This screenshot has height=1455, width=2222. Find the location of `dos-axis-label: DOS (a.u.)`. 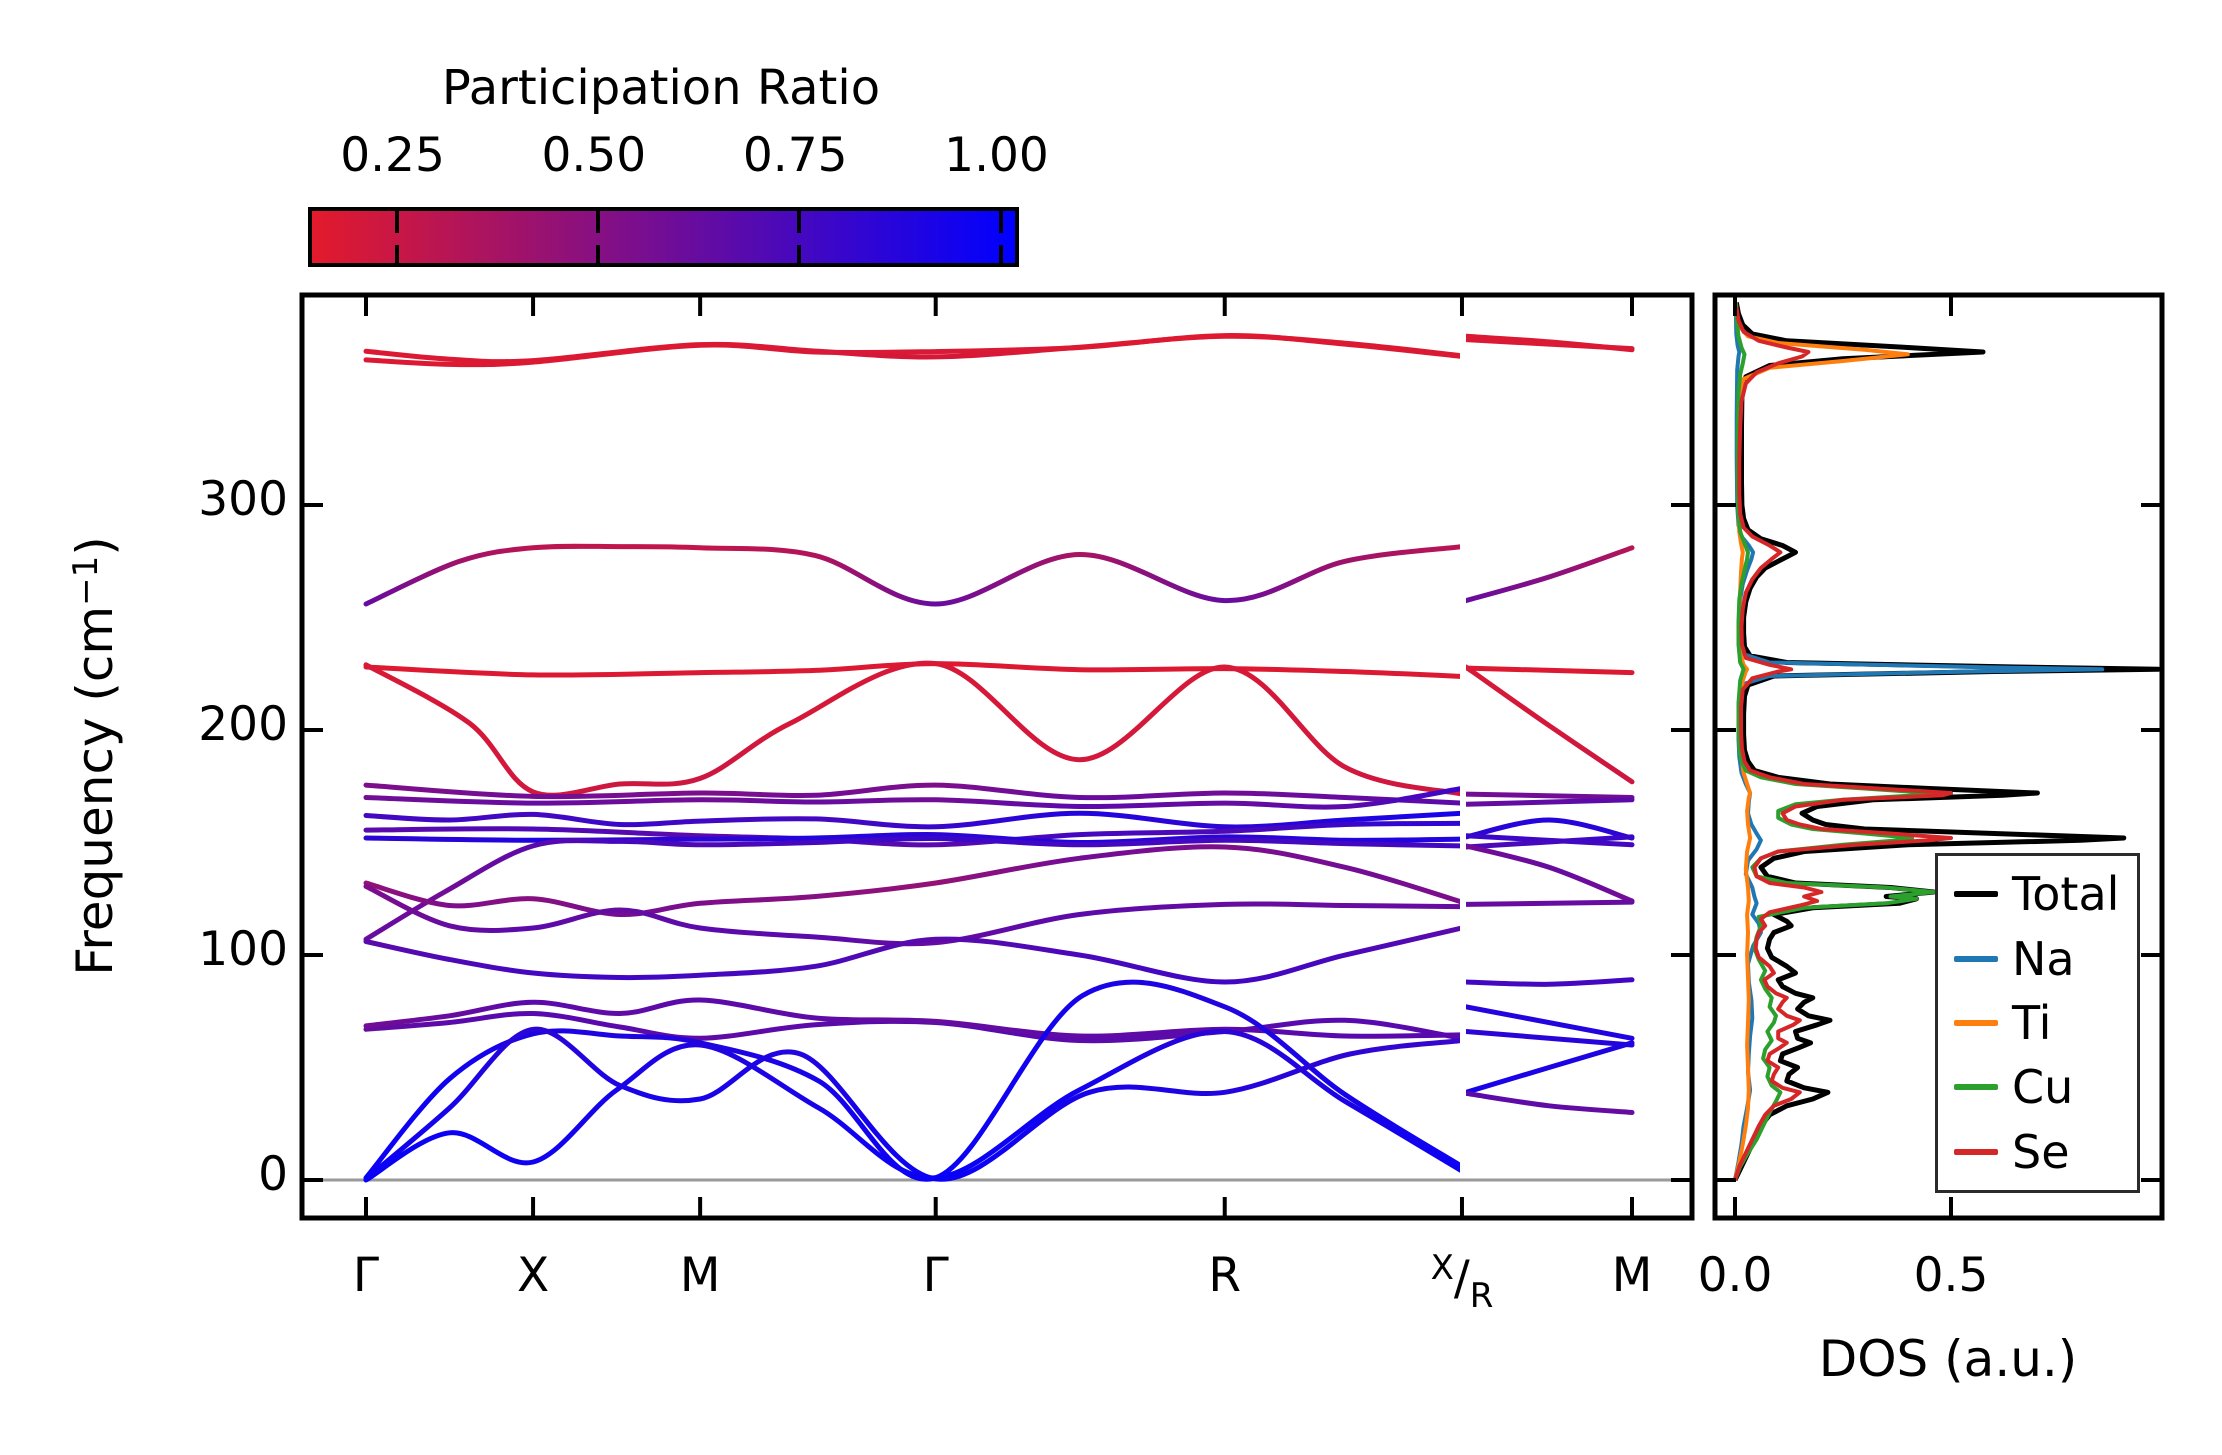

dos-axis-label: DOS (a.u.) is located at coordinates (1948, 1359).